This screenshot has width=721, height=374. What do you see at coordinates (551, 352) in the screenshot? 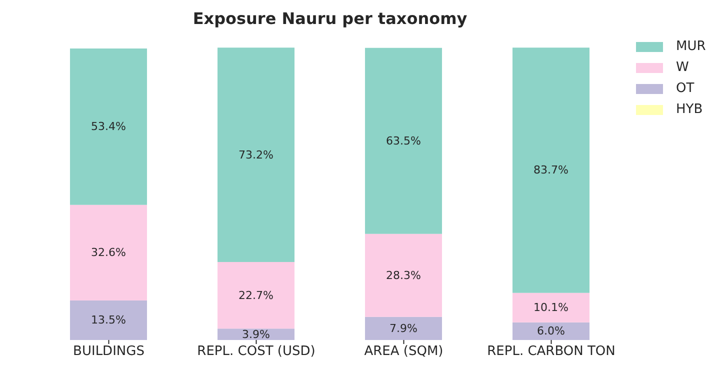
I see `x-tick-label: REPL. CARBON TON` at bounding box center [551, 352].